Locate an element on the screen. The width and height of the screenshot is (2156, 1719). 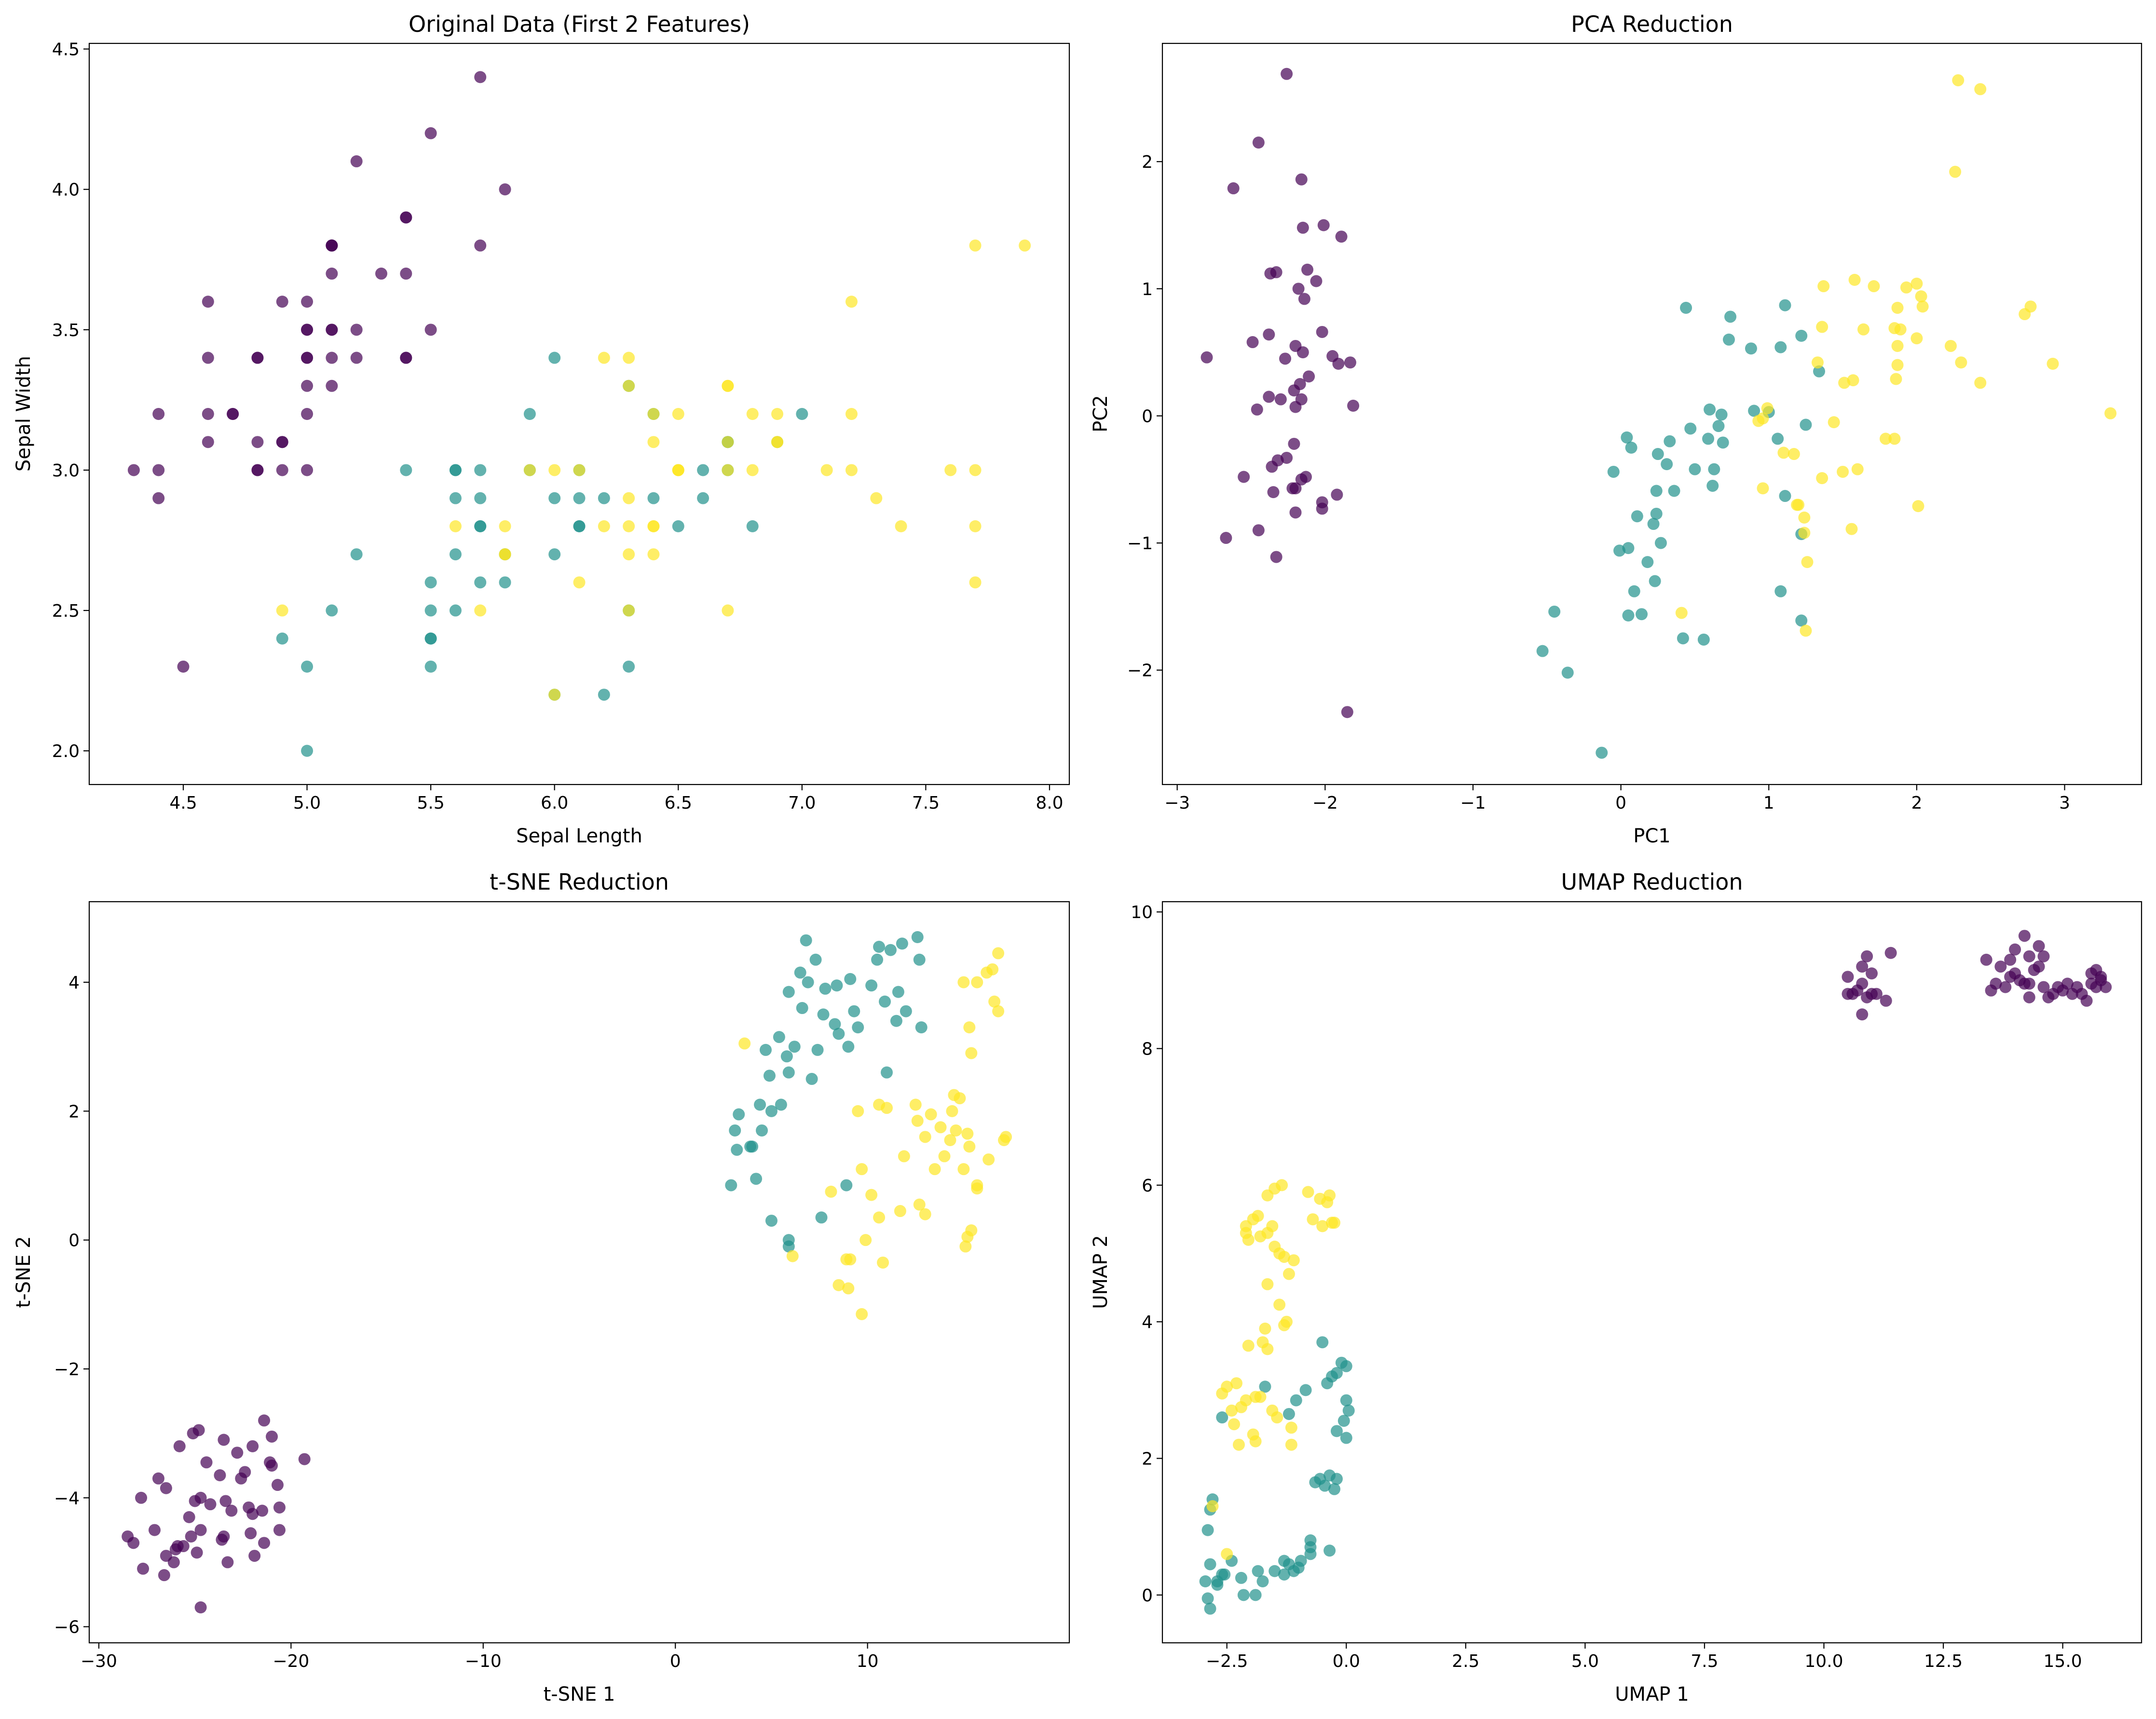
x-tick-label: 8.0 is located at coordinates (1049, 803).